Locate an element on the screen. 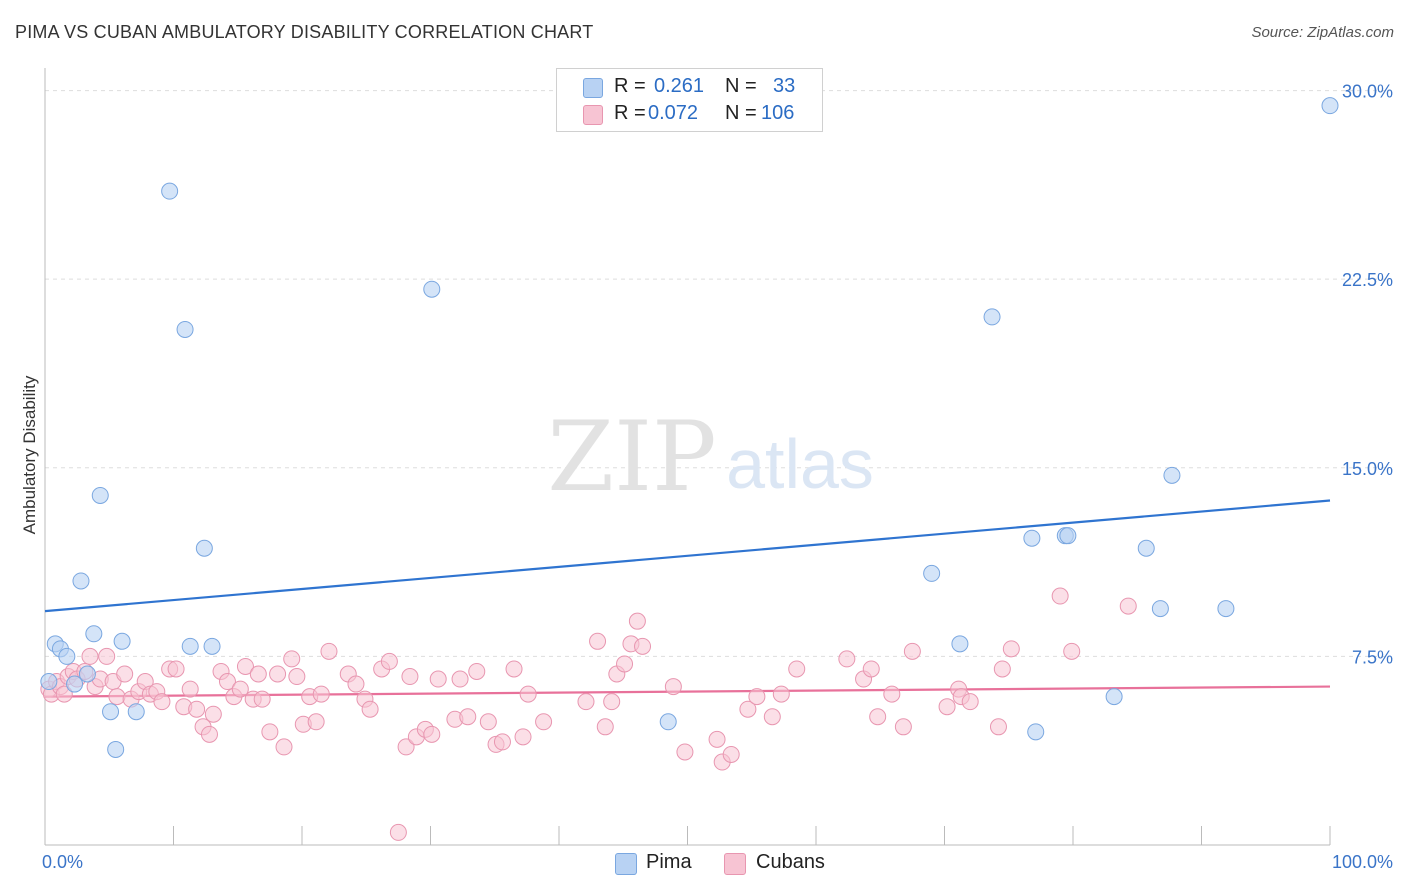 The image size is (1406, 892). x-tick-label: 100.0% is located at coordinates (1362, 862).